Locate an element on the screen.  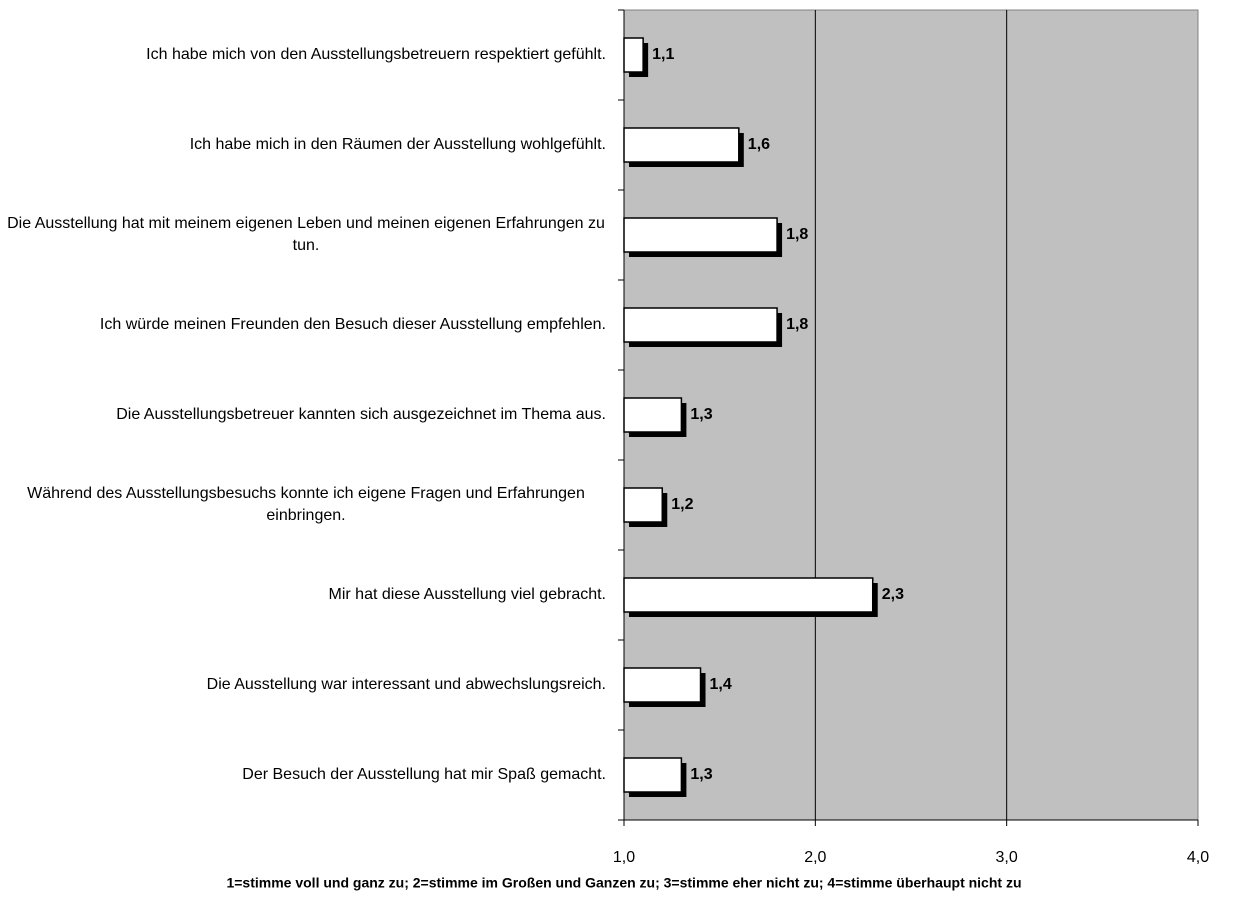
x-tick-label: 1,0 is located at coordinates (624, 857).